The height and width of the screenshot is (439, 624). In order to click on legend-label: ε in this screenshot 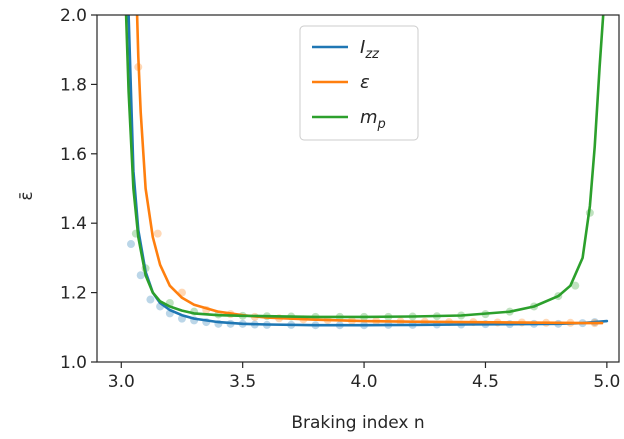, I will do `click(365, 82)`.